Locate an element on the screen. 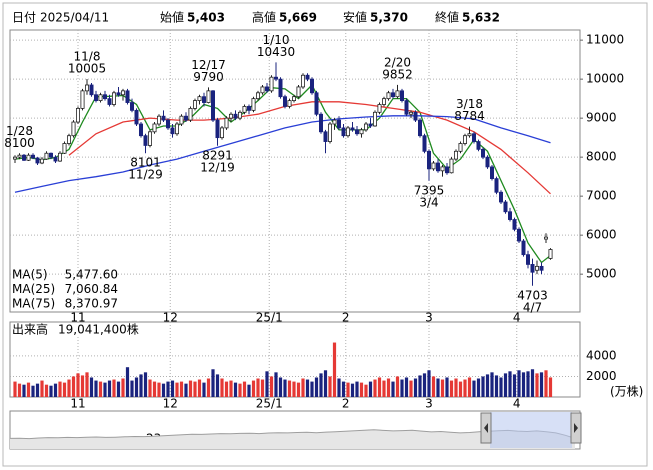  y-tick-label: 7000 is located at coordinates (601, 196).